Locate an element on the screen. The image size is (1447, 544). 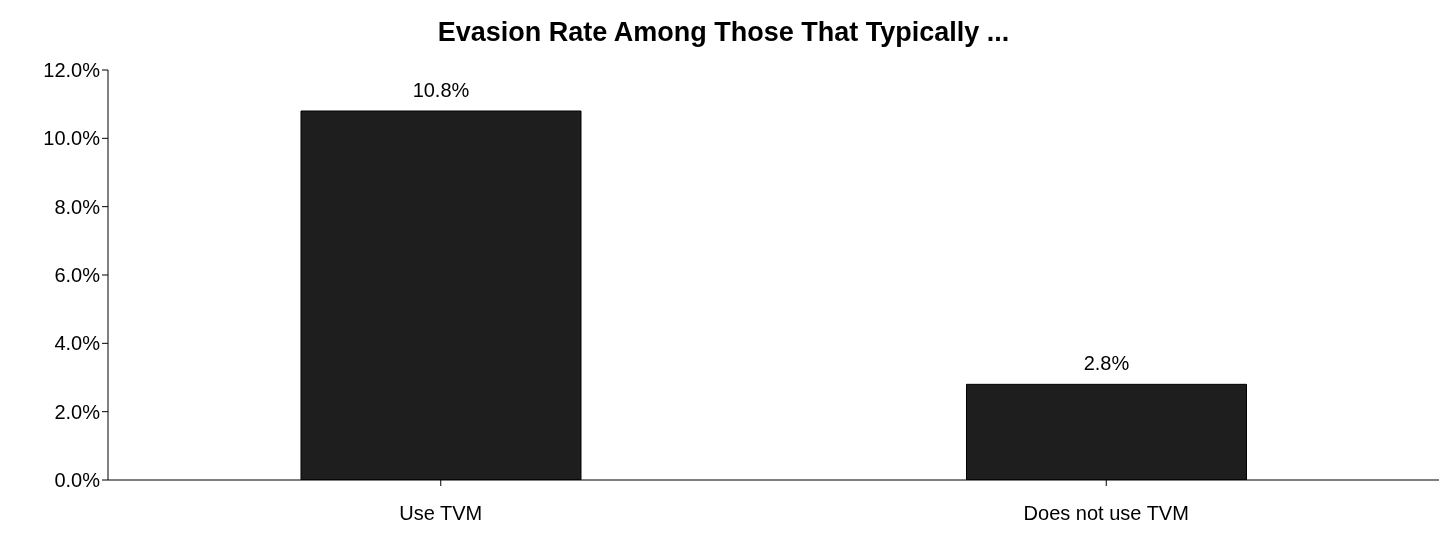
y-tick-label: 6.0% is located at coordinates (77, 275).